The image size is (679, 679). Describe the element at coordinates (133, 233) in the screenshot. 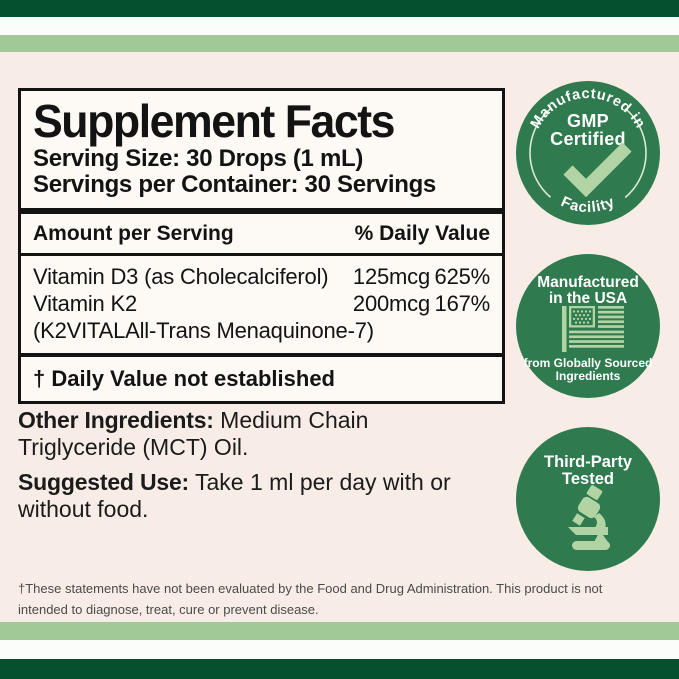

I see `amount-per-serving-header: Amount per Serving` at that location.